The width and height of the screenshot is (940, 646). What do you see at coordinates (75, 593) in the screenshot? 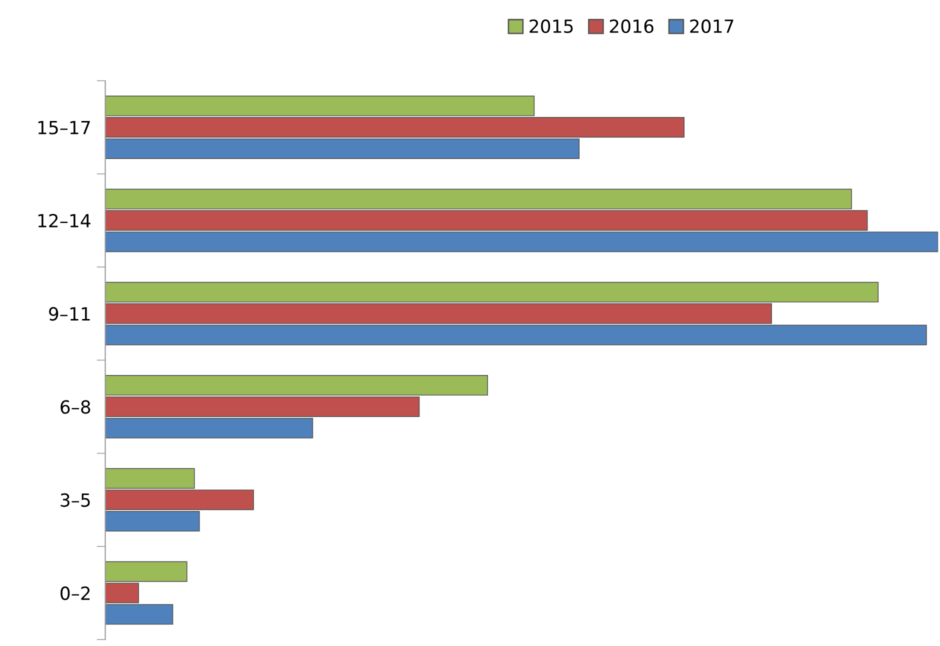
I see `y-tick-label: 0–2` at bounding box center [75, 593].